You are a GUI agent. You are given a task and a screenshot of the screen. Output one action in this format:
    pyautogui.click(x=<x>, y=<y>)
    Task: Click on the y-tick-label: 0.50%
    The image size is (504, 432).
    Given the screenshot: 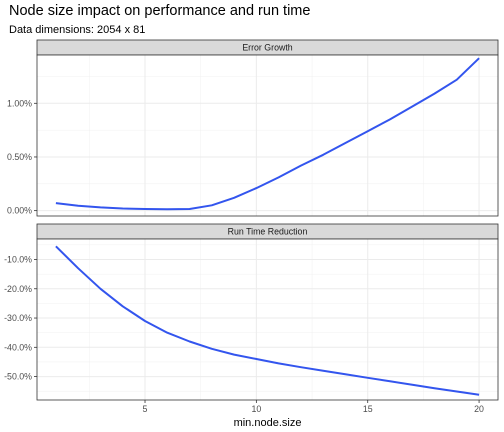 What is the action you would take?
    pyautogui.click(x=19, y=157)
    